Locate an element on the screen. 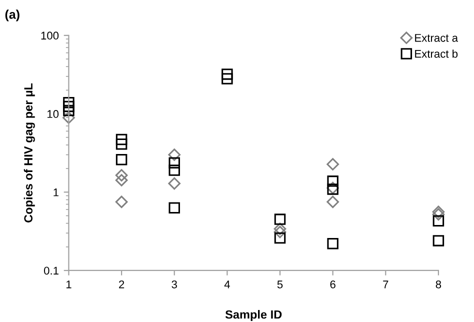  x-tick-label: 3 is located at coordinates (174, 284).